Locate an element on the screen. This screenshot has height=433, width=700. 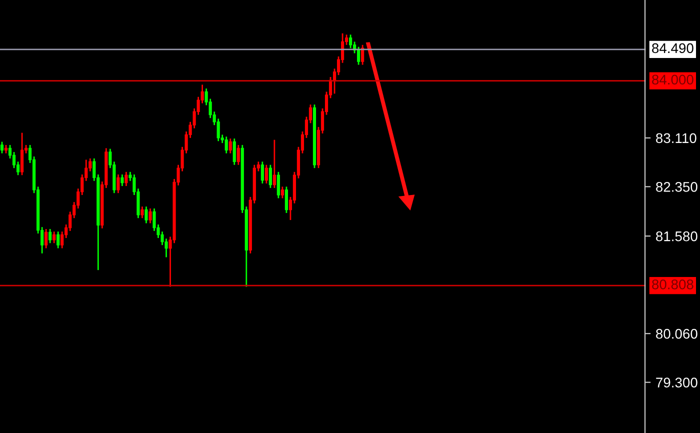
y-tick-label: 82.350 is located at coordinates (677, 187).